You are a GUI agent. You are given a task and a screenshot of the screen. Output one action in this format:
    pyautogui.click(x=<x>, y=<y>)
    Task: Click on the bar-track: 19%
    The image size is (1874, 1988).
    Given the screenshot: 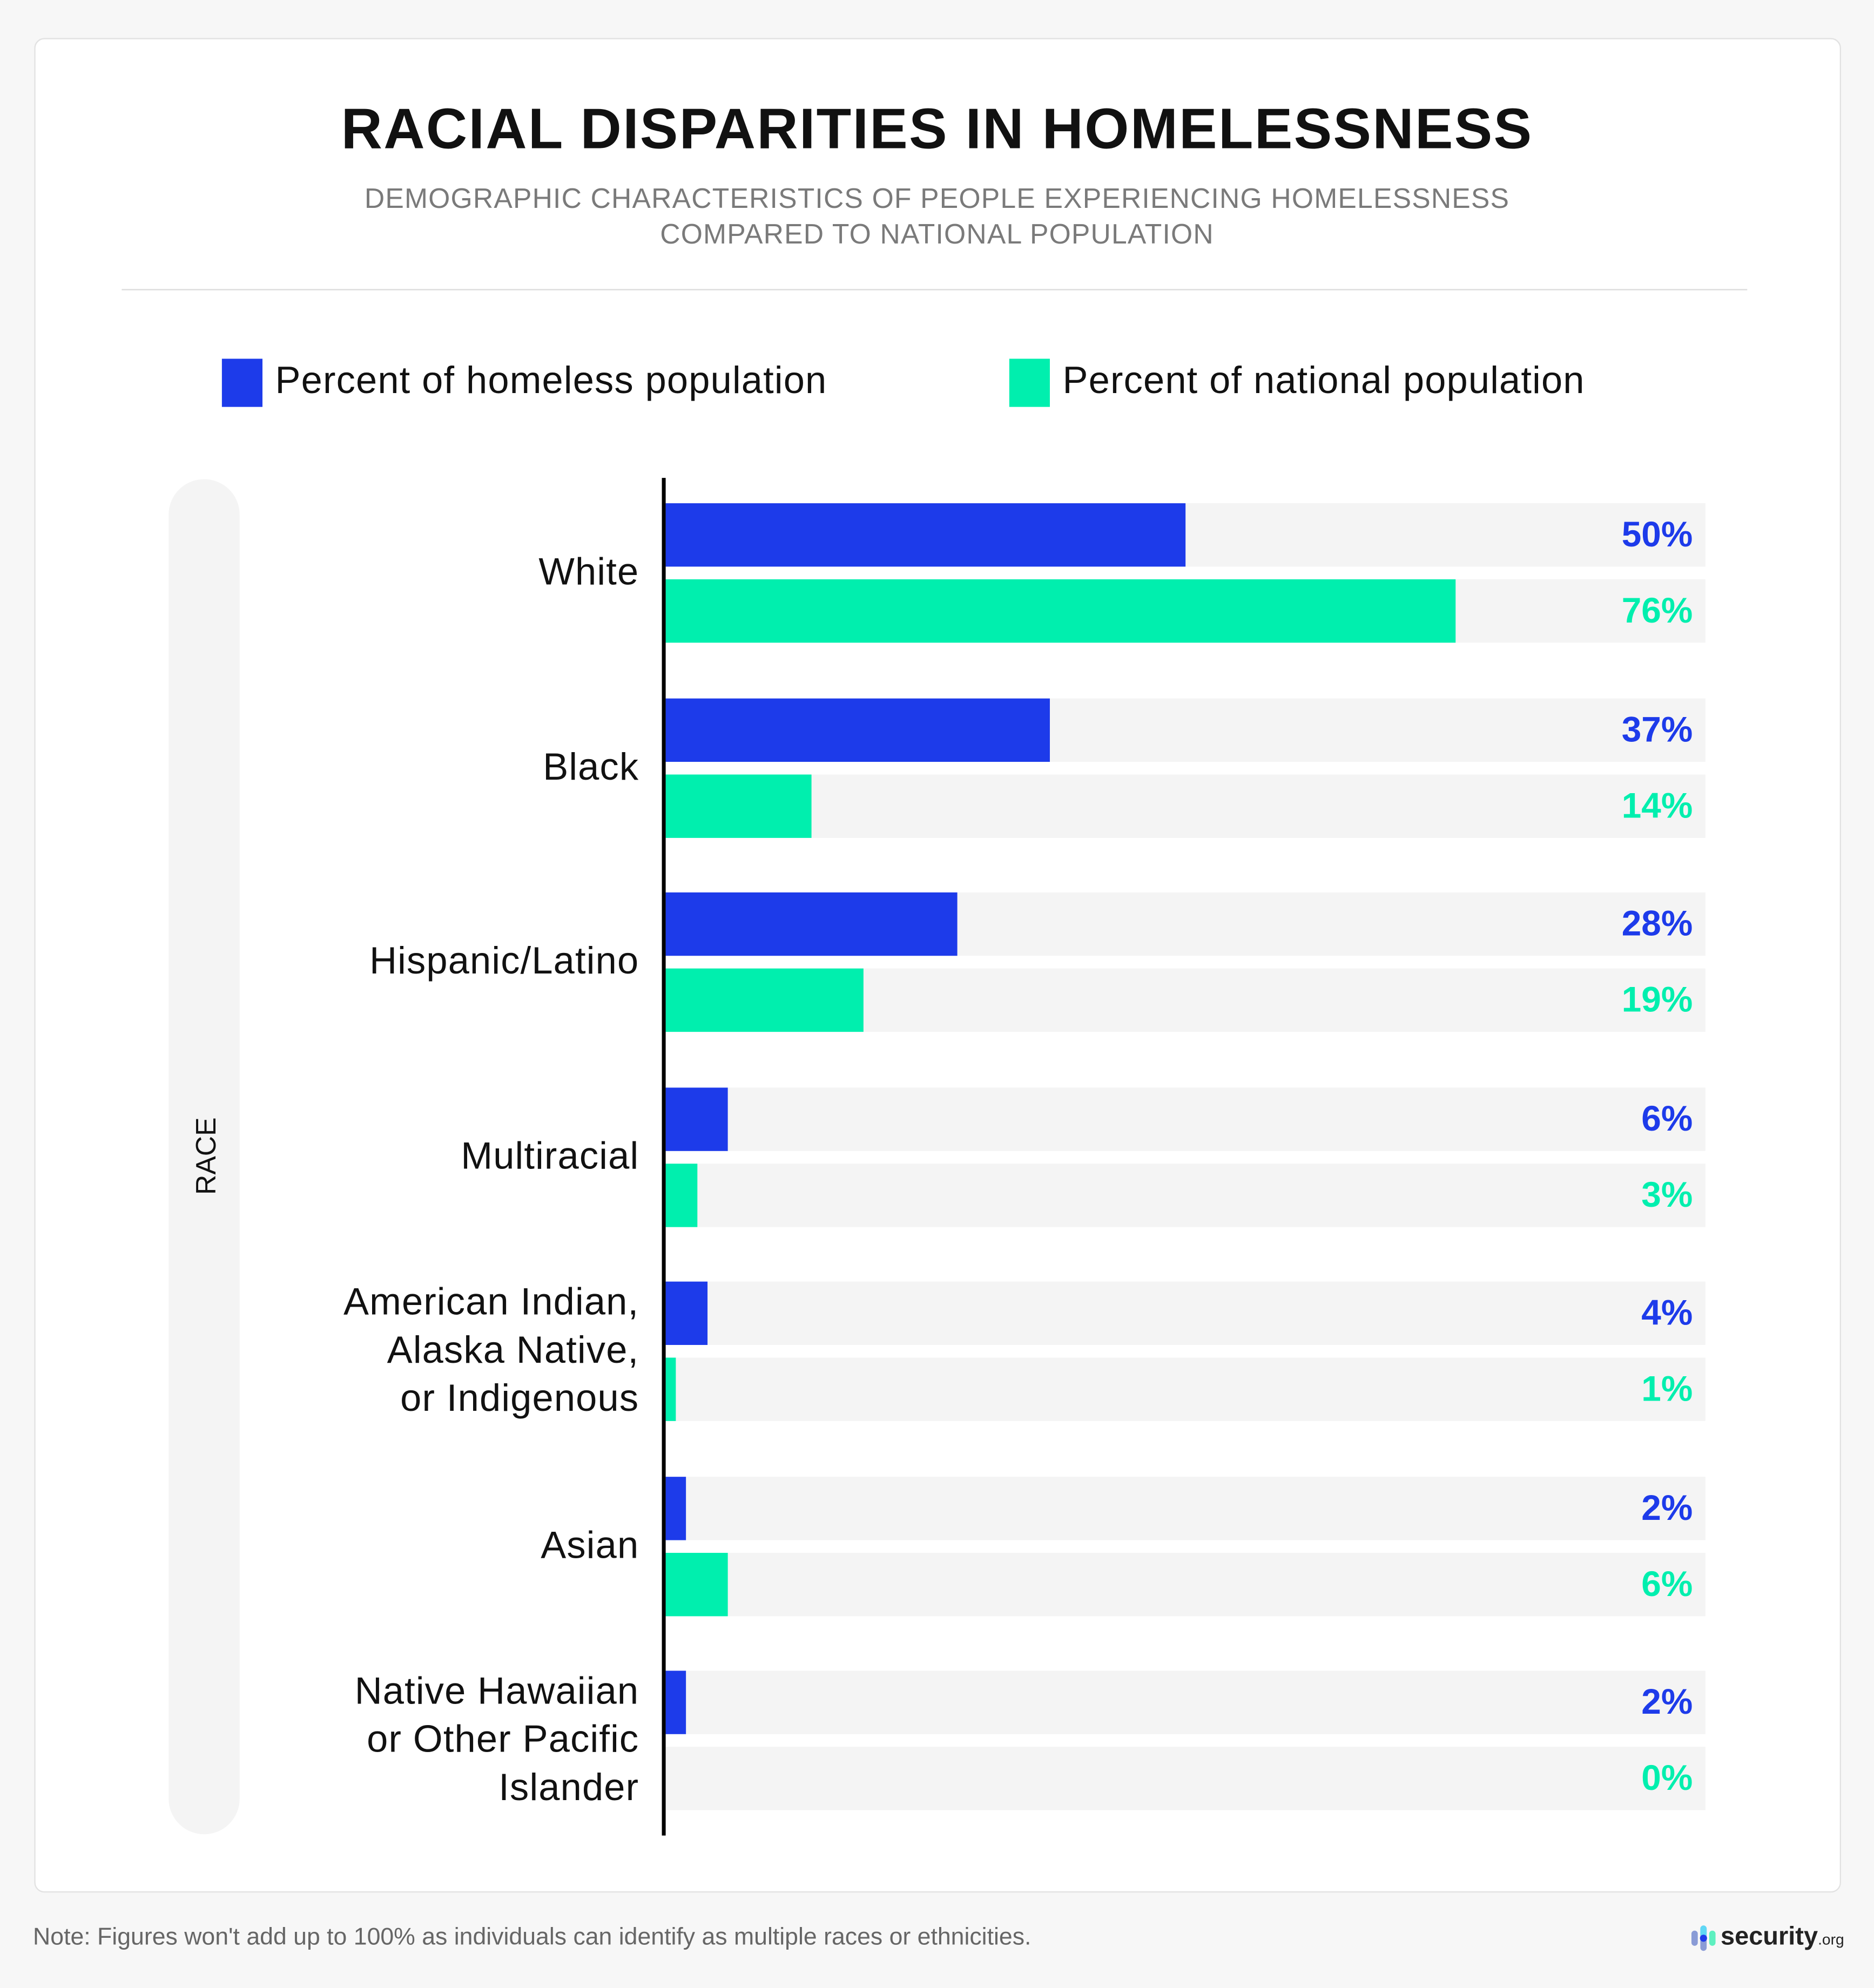 What is the action you would take?
    pyautogui.click(x=1185, y=1000)
    